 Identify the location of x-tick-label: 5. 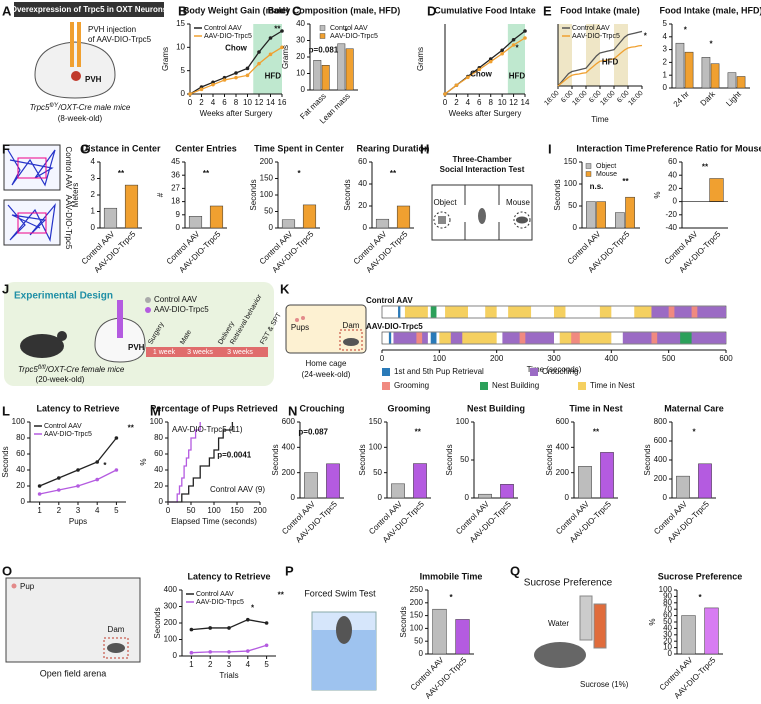
(266, 664).